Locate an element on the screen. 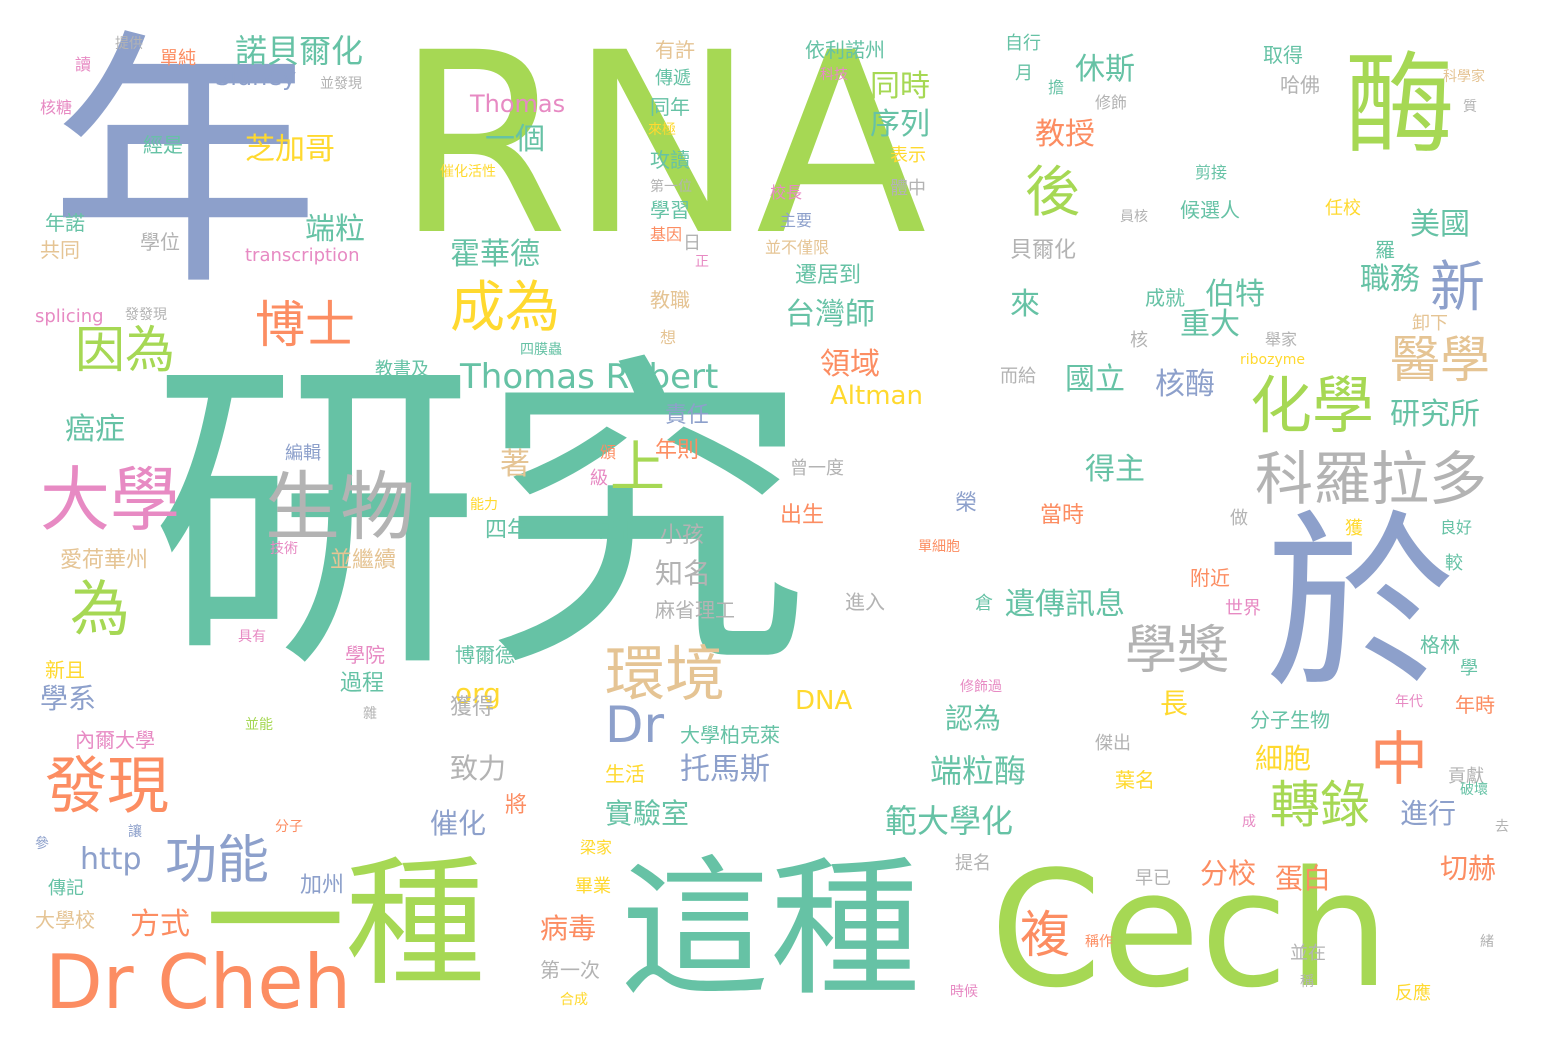 This screenshot has width=1548, height=1052. word-cloud-word: 去 is located at coordinates (1502, 827).